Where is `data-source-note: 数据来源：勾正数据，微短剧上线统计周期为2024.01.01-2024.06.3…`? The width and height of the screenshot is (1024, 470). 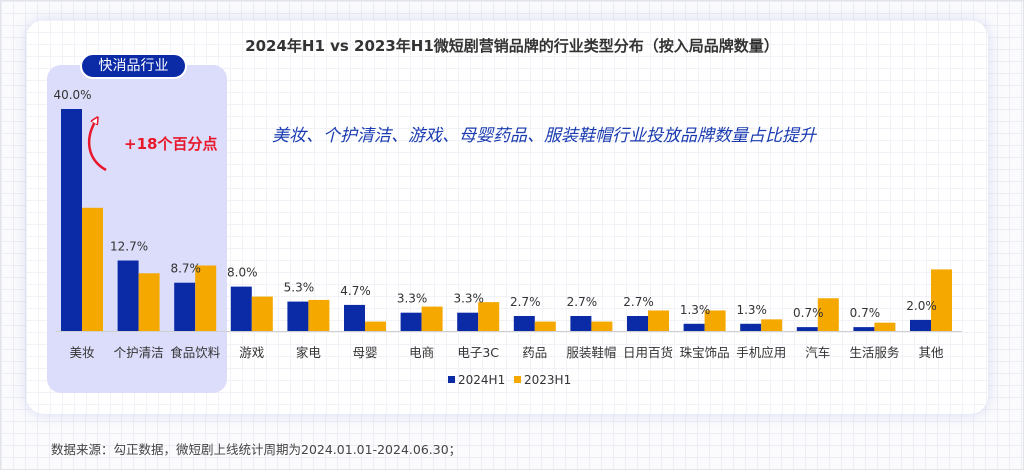 data-source-note: 数据来源：勾正数据，微短剧上线统计周期为2024.01.01-2024.06.3… is located at coordinates (256, 449).